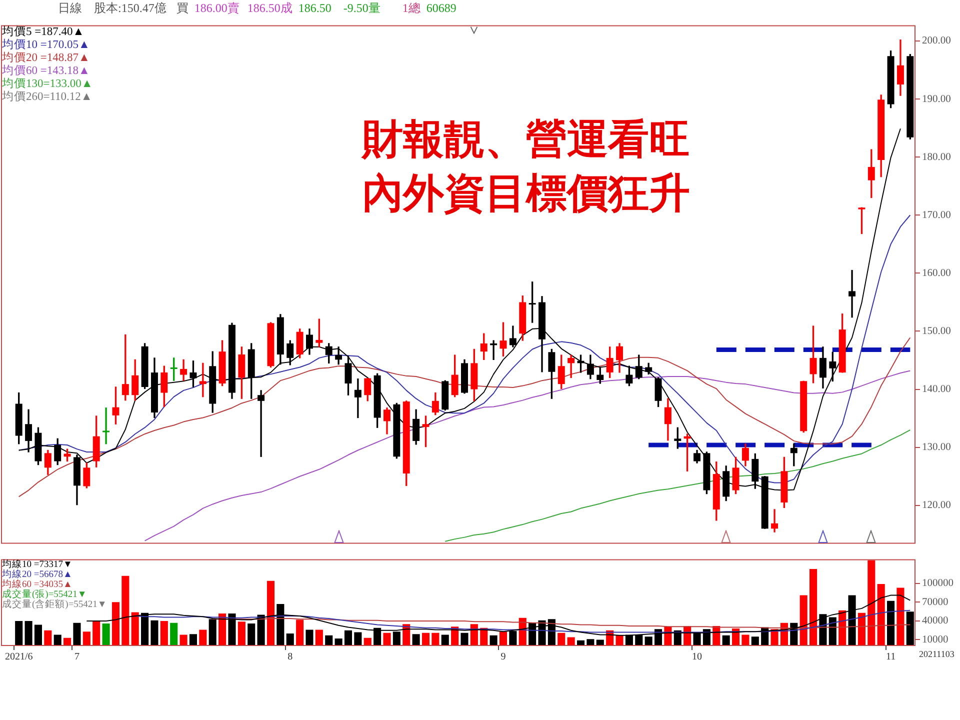 Image resolution: width=960 pixels, height=720 pixels. What do you see at coordinates (46, 58) in the screenshot?
I see `text: 均價20 =148.87▲` at bounding box center [46, 58].